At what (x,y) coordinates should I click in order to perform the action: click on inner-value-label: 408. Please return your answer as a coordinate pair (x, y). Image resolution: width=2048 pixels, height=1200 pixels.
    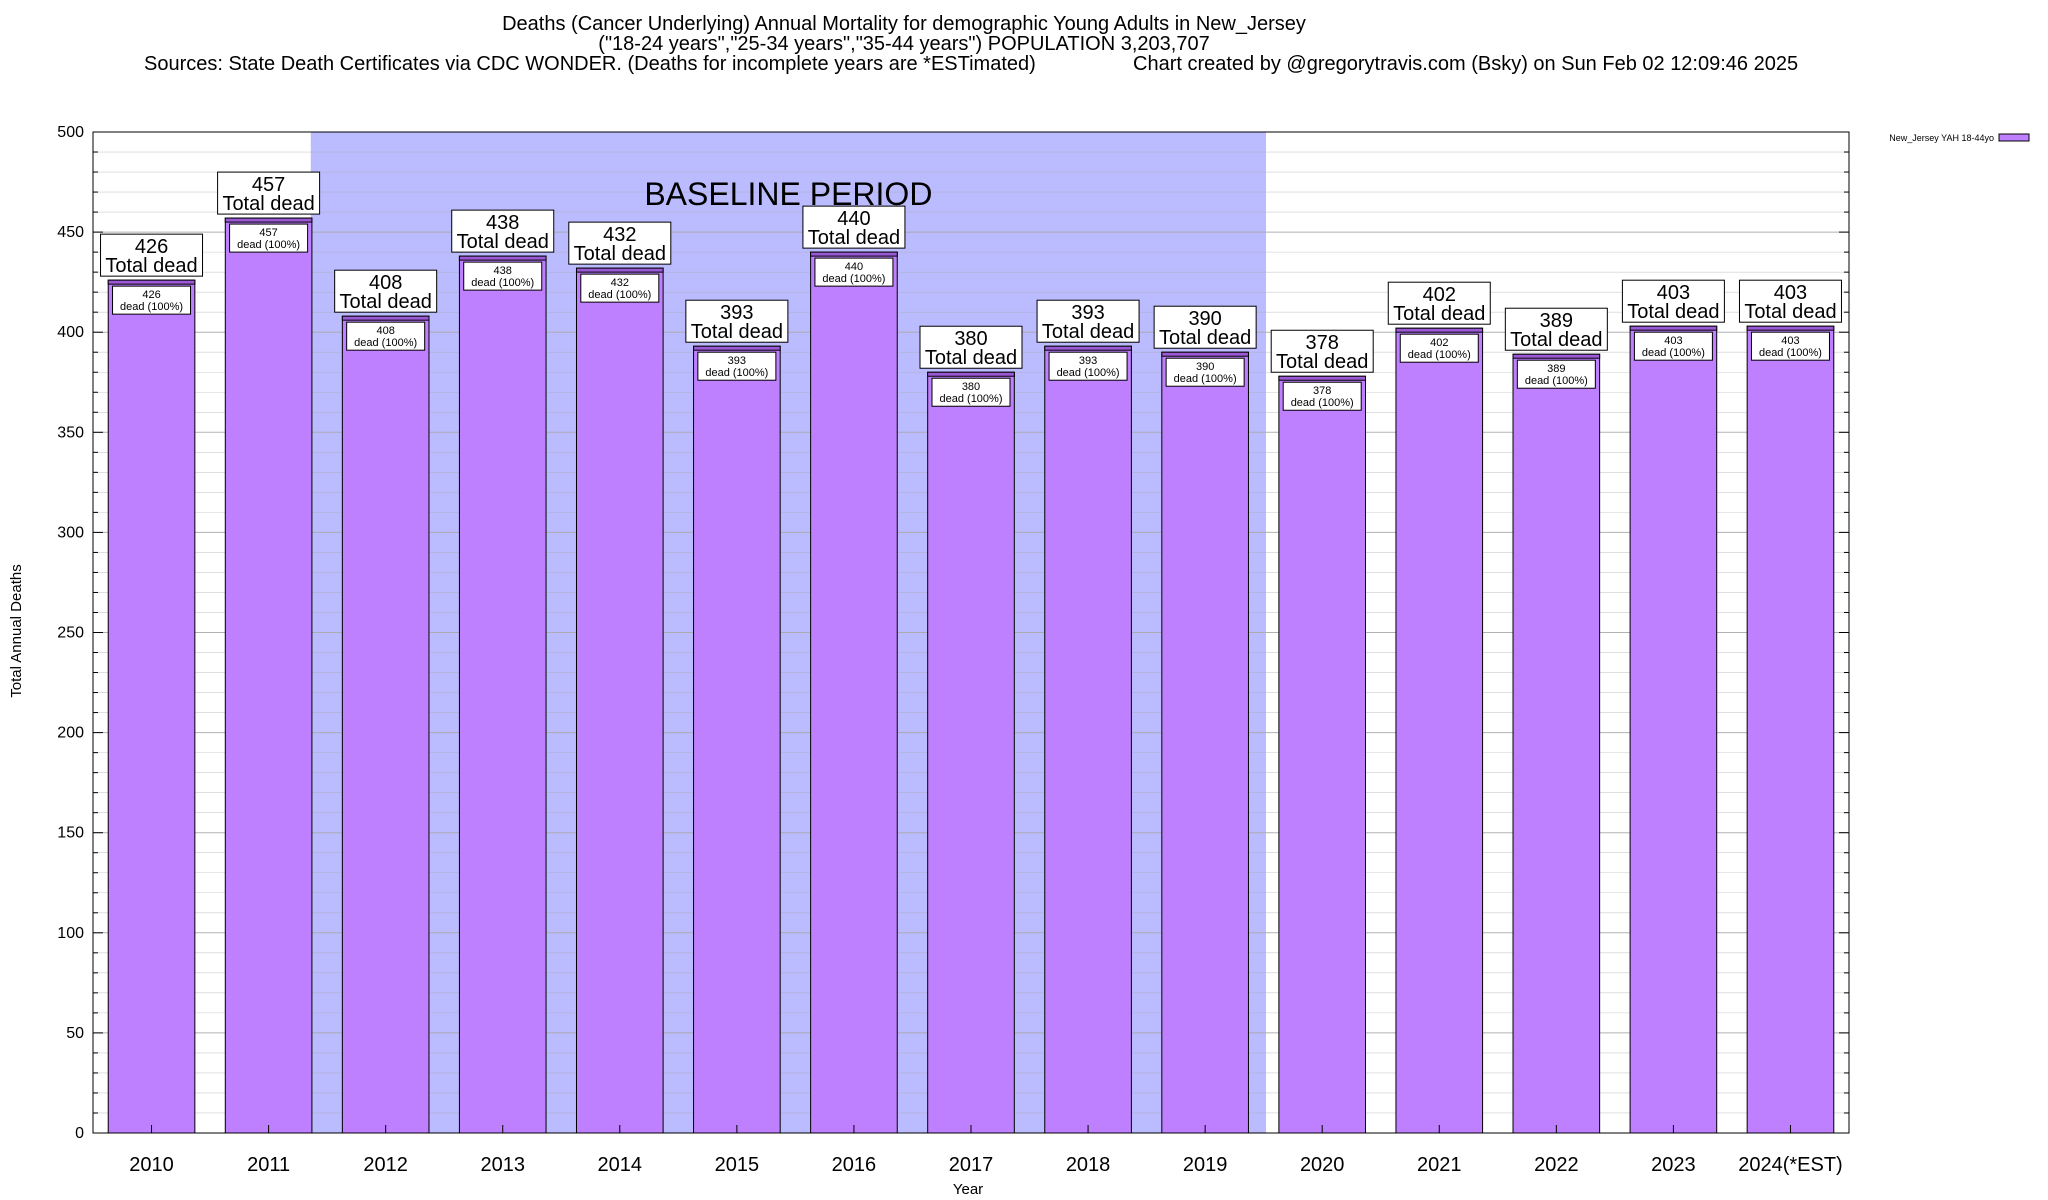
    Looking at the image, I should click on (385, 331).